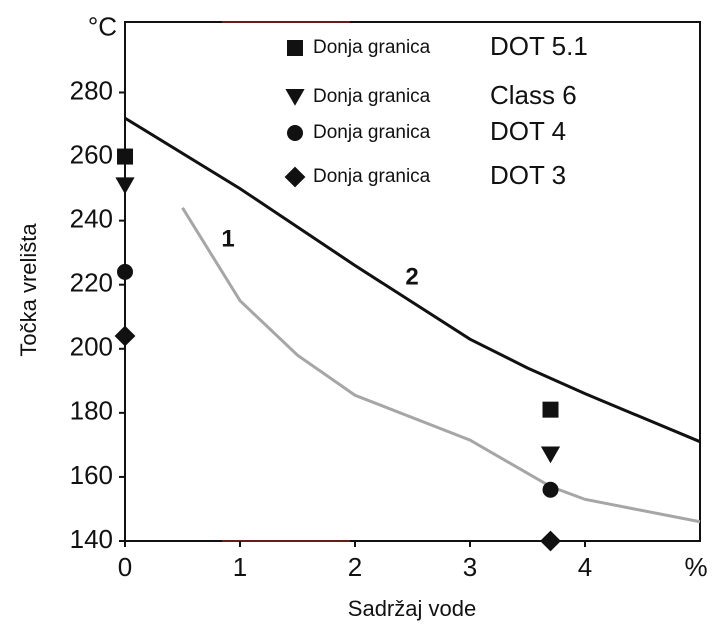  I want to click on legend-label: Class 6, so click(533, 95).